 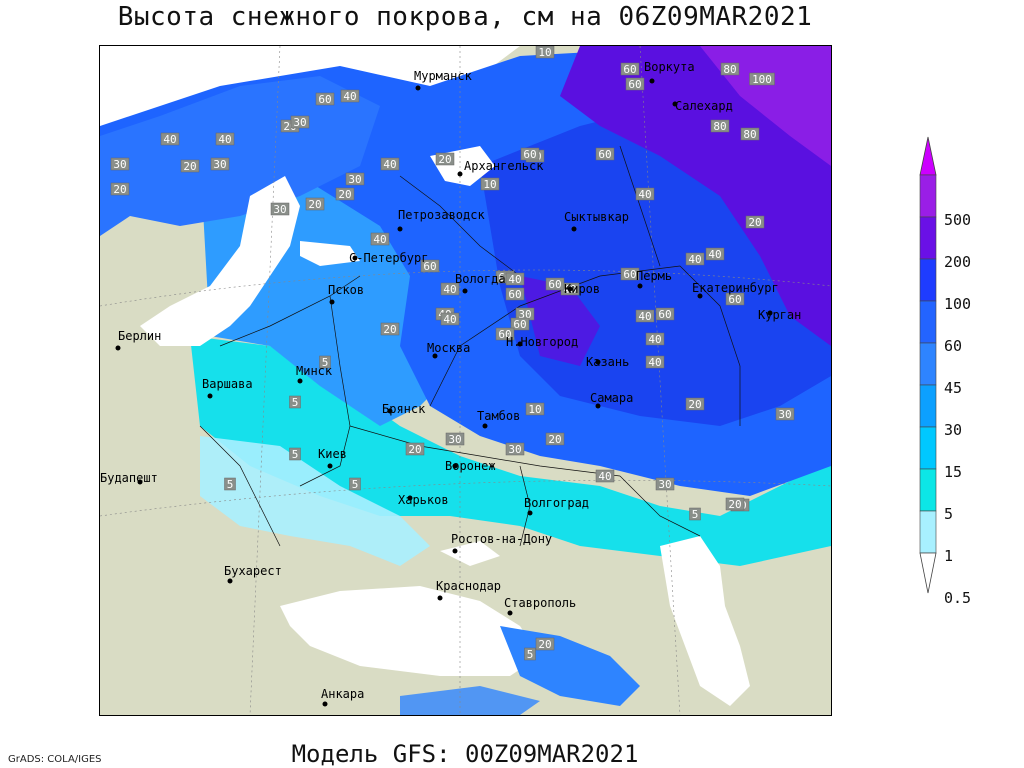 What do you see at coordinates (346, 290) in the screenshot?
I see `city-label: Псков` at bounding box center [346, 290].